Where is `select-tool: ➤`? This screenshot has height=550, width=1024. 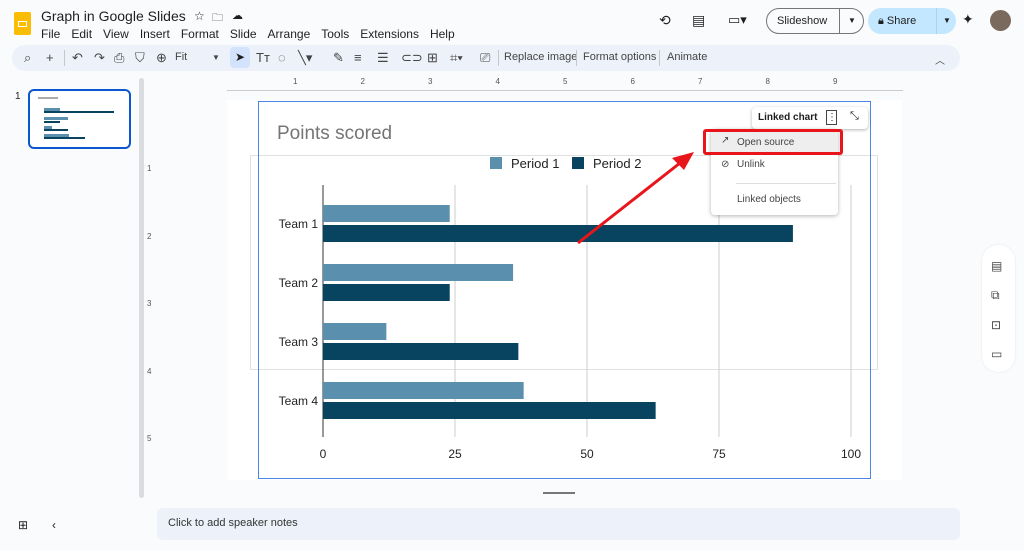 select-tool: ➤ is located at coordinates (240, 57).